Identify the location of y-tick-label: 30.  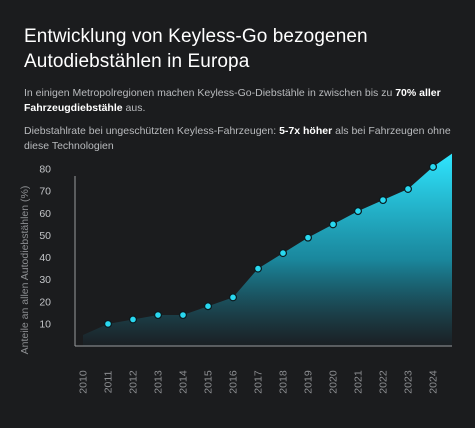
(45, 280).